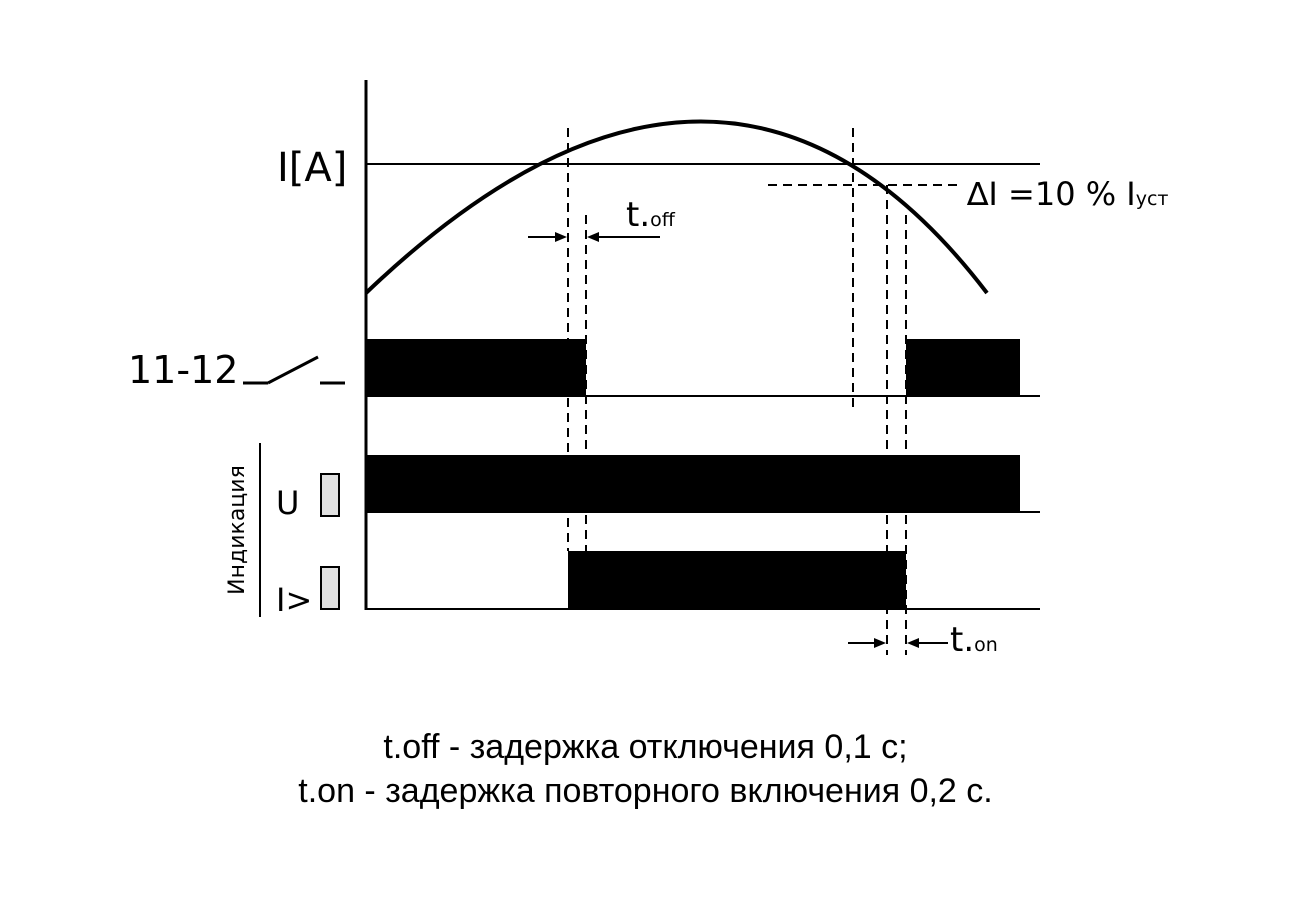 The height and width of the screenshot is (909, 1291). I want to click on ton-arrowhead-left, so click(880, 643).